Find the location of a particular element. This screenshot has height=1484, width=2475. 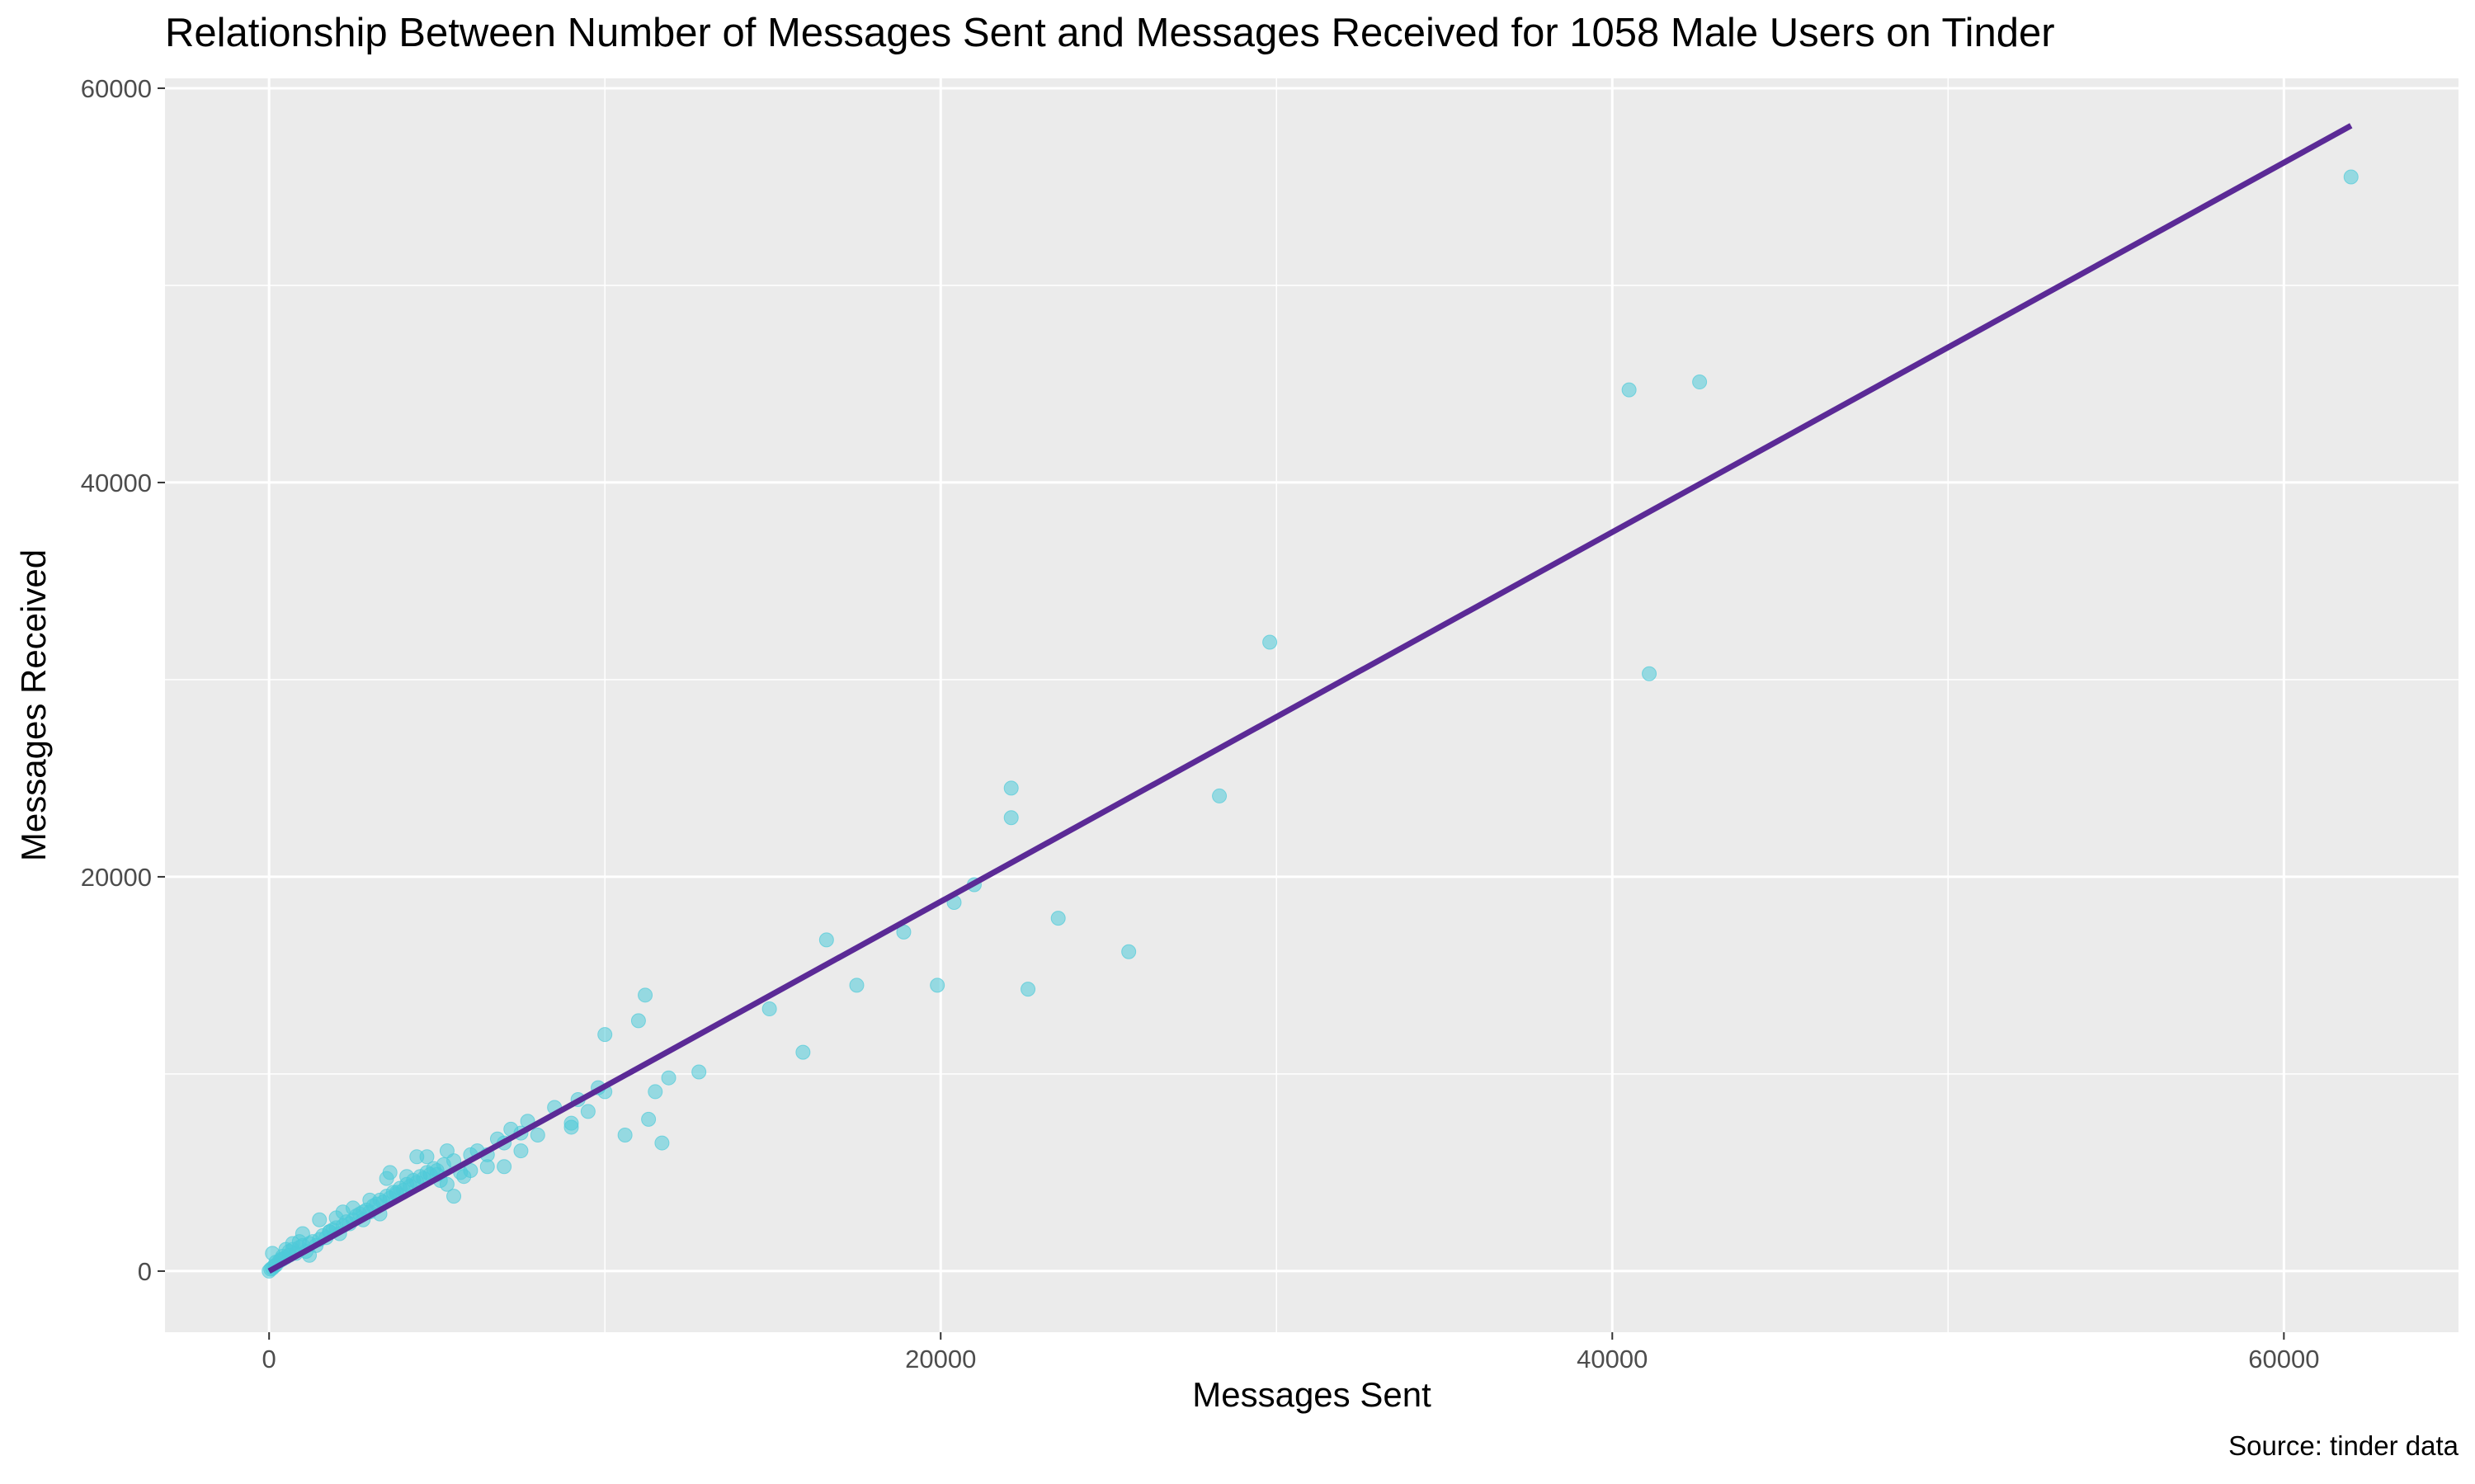

x-tick-label: 60000 is located at coordinates (2283, 1359).